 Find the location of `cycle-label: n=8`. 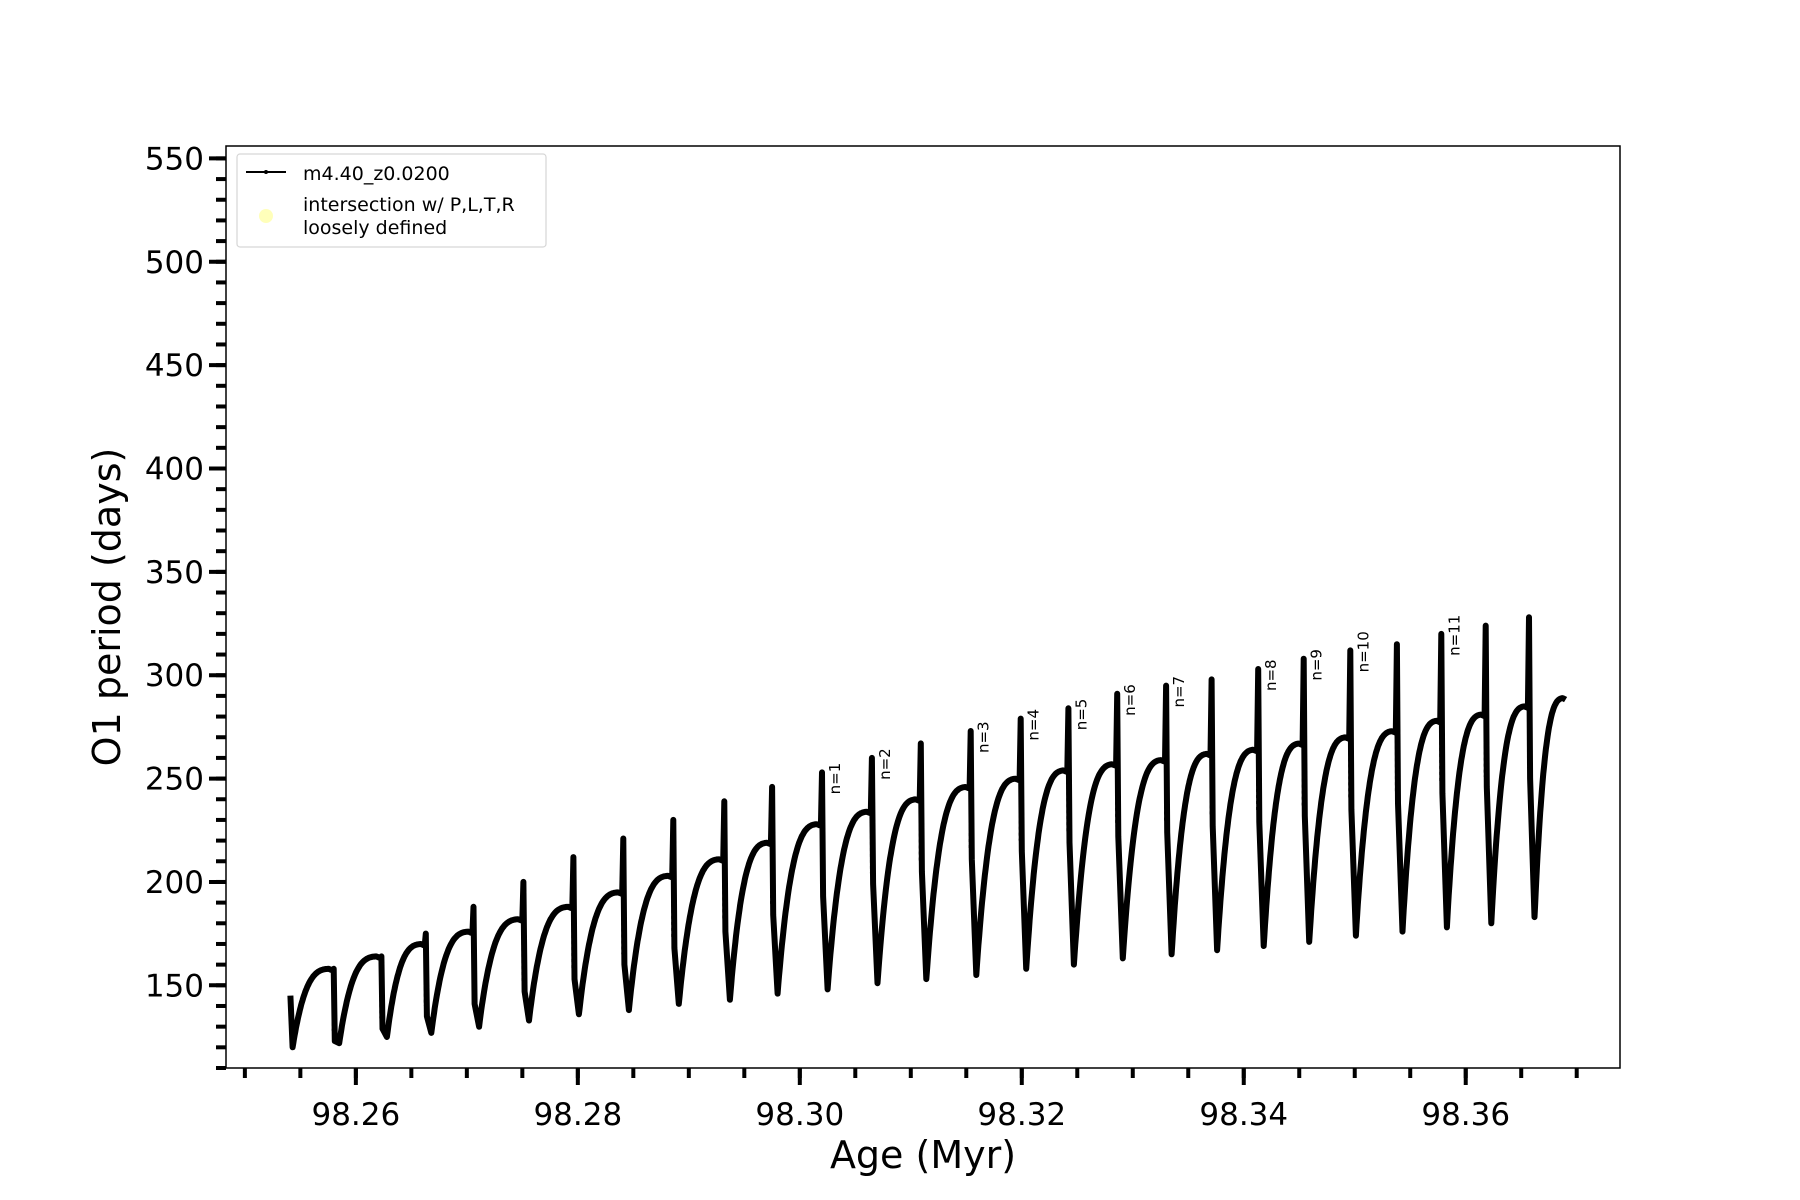

cycle-label: n=8 is located at coordinates (1271, 675).